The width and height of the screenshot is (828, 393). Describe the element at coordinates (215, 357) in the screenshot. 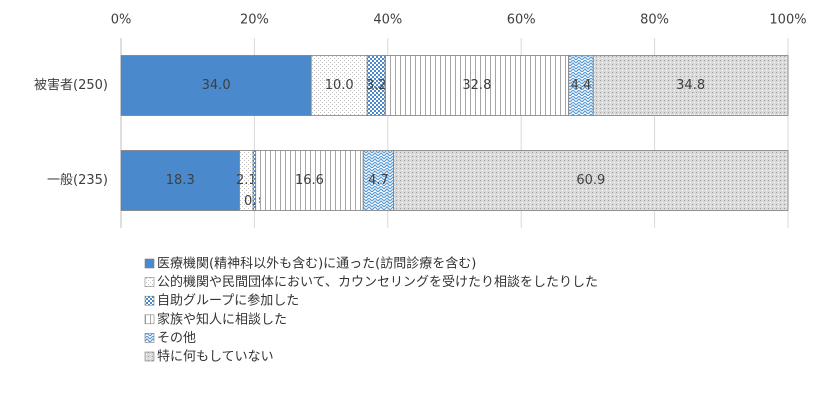

I see `legend-label: 特に何もしていない` at that location.